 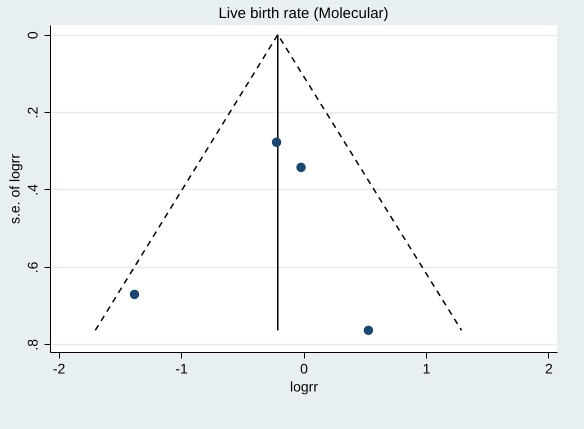 What do you see at coordinates (32, 190) in the screenshot?
I see `y-tick-label: .4` at bounding box center [32, 190].